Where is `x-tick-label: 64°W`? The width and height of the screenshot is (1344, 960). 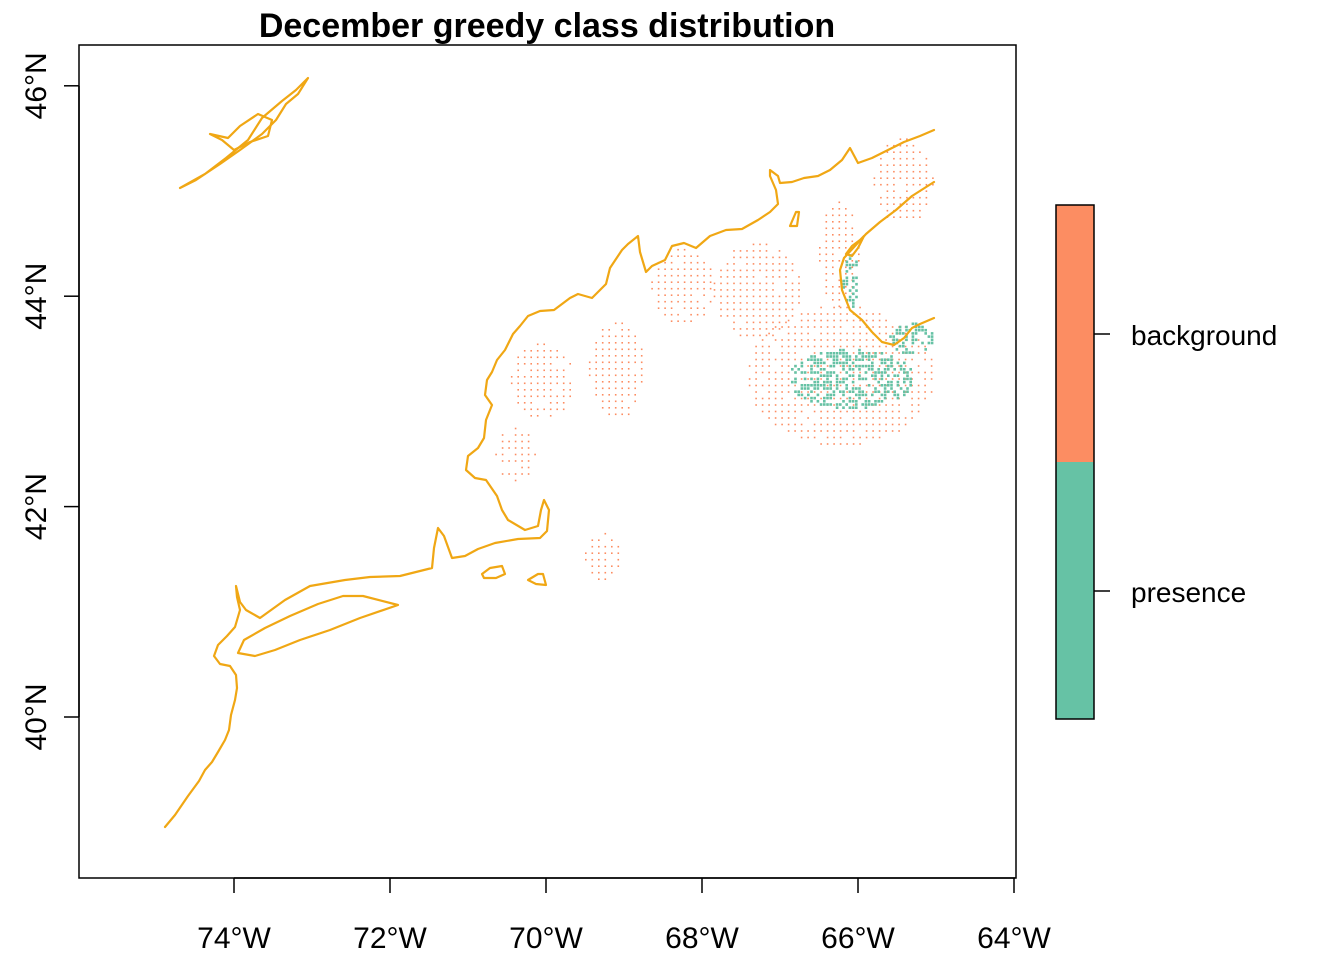
x-tick-label: 64°W is located at coordinates (1014, 938).